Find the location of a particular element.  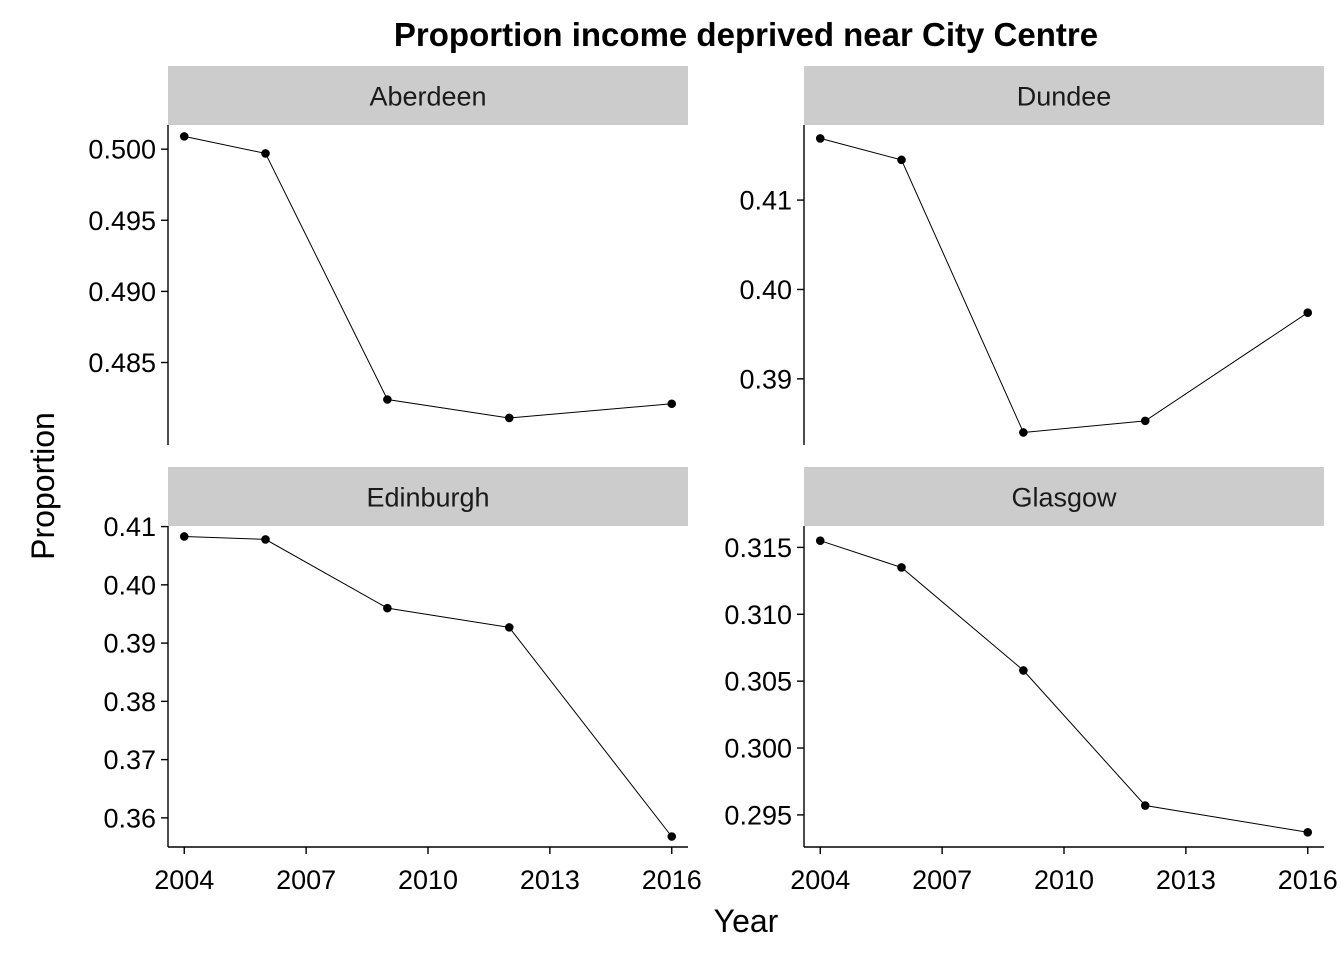

y-tick-label-glasgow: 0.310 is located at coordinates (758, 615).